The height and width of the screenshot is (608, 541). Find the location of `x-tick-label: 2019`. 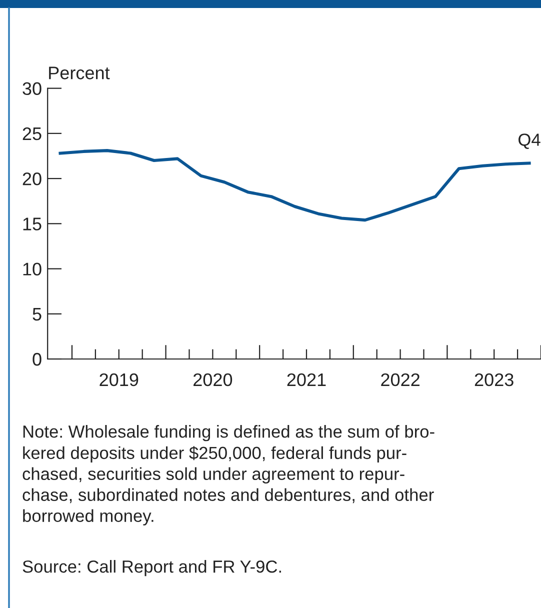

x-tick-label: 2019 is located at coordinates (119, 379).